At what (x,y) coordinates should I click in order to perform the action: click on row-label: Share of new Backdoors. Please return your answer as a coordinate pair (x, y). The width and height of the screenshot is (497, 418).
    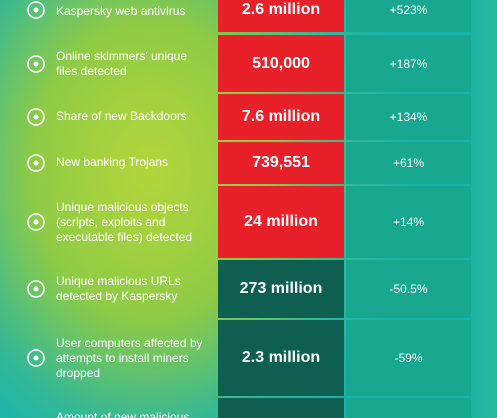
    Looking at the image, I should click on (121, 116).